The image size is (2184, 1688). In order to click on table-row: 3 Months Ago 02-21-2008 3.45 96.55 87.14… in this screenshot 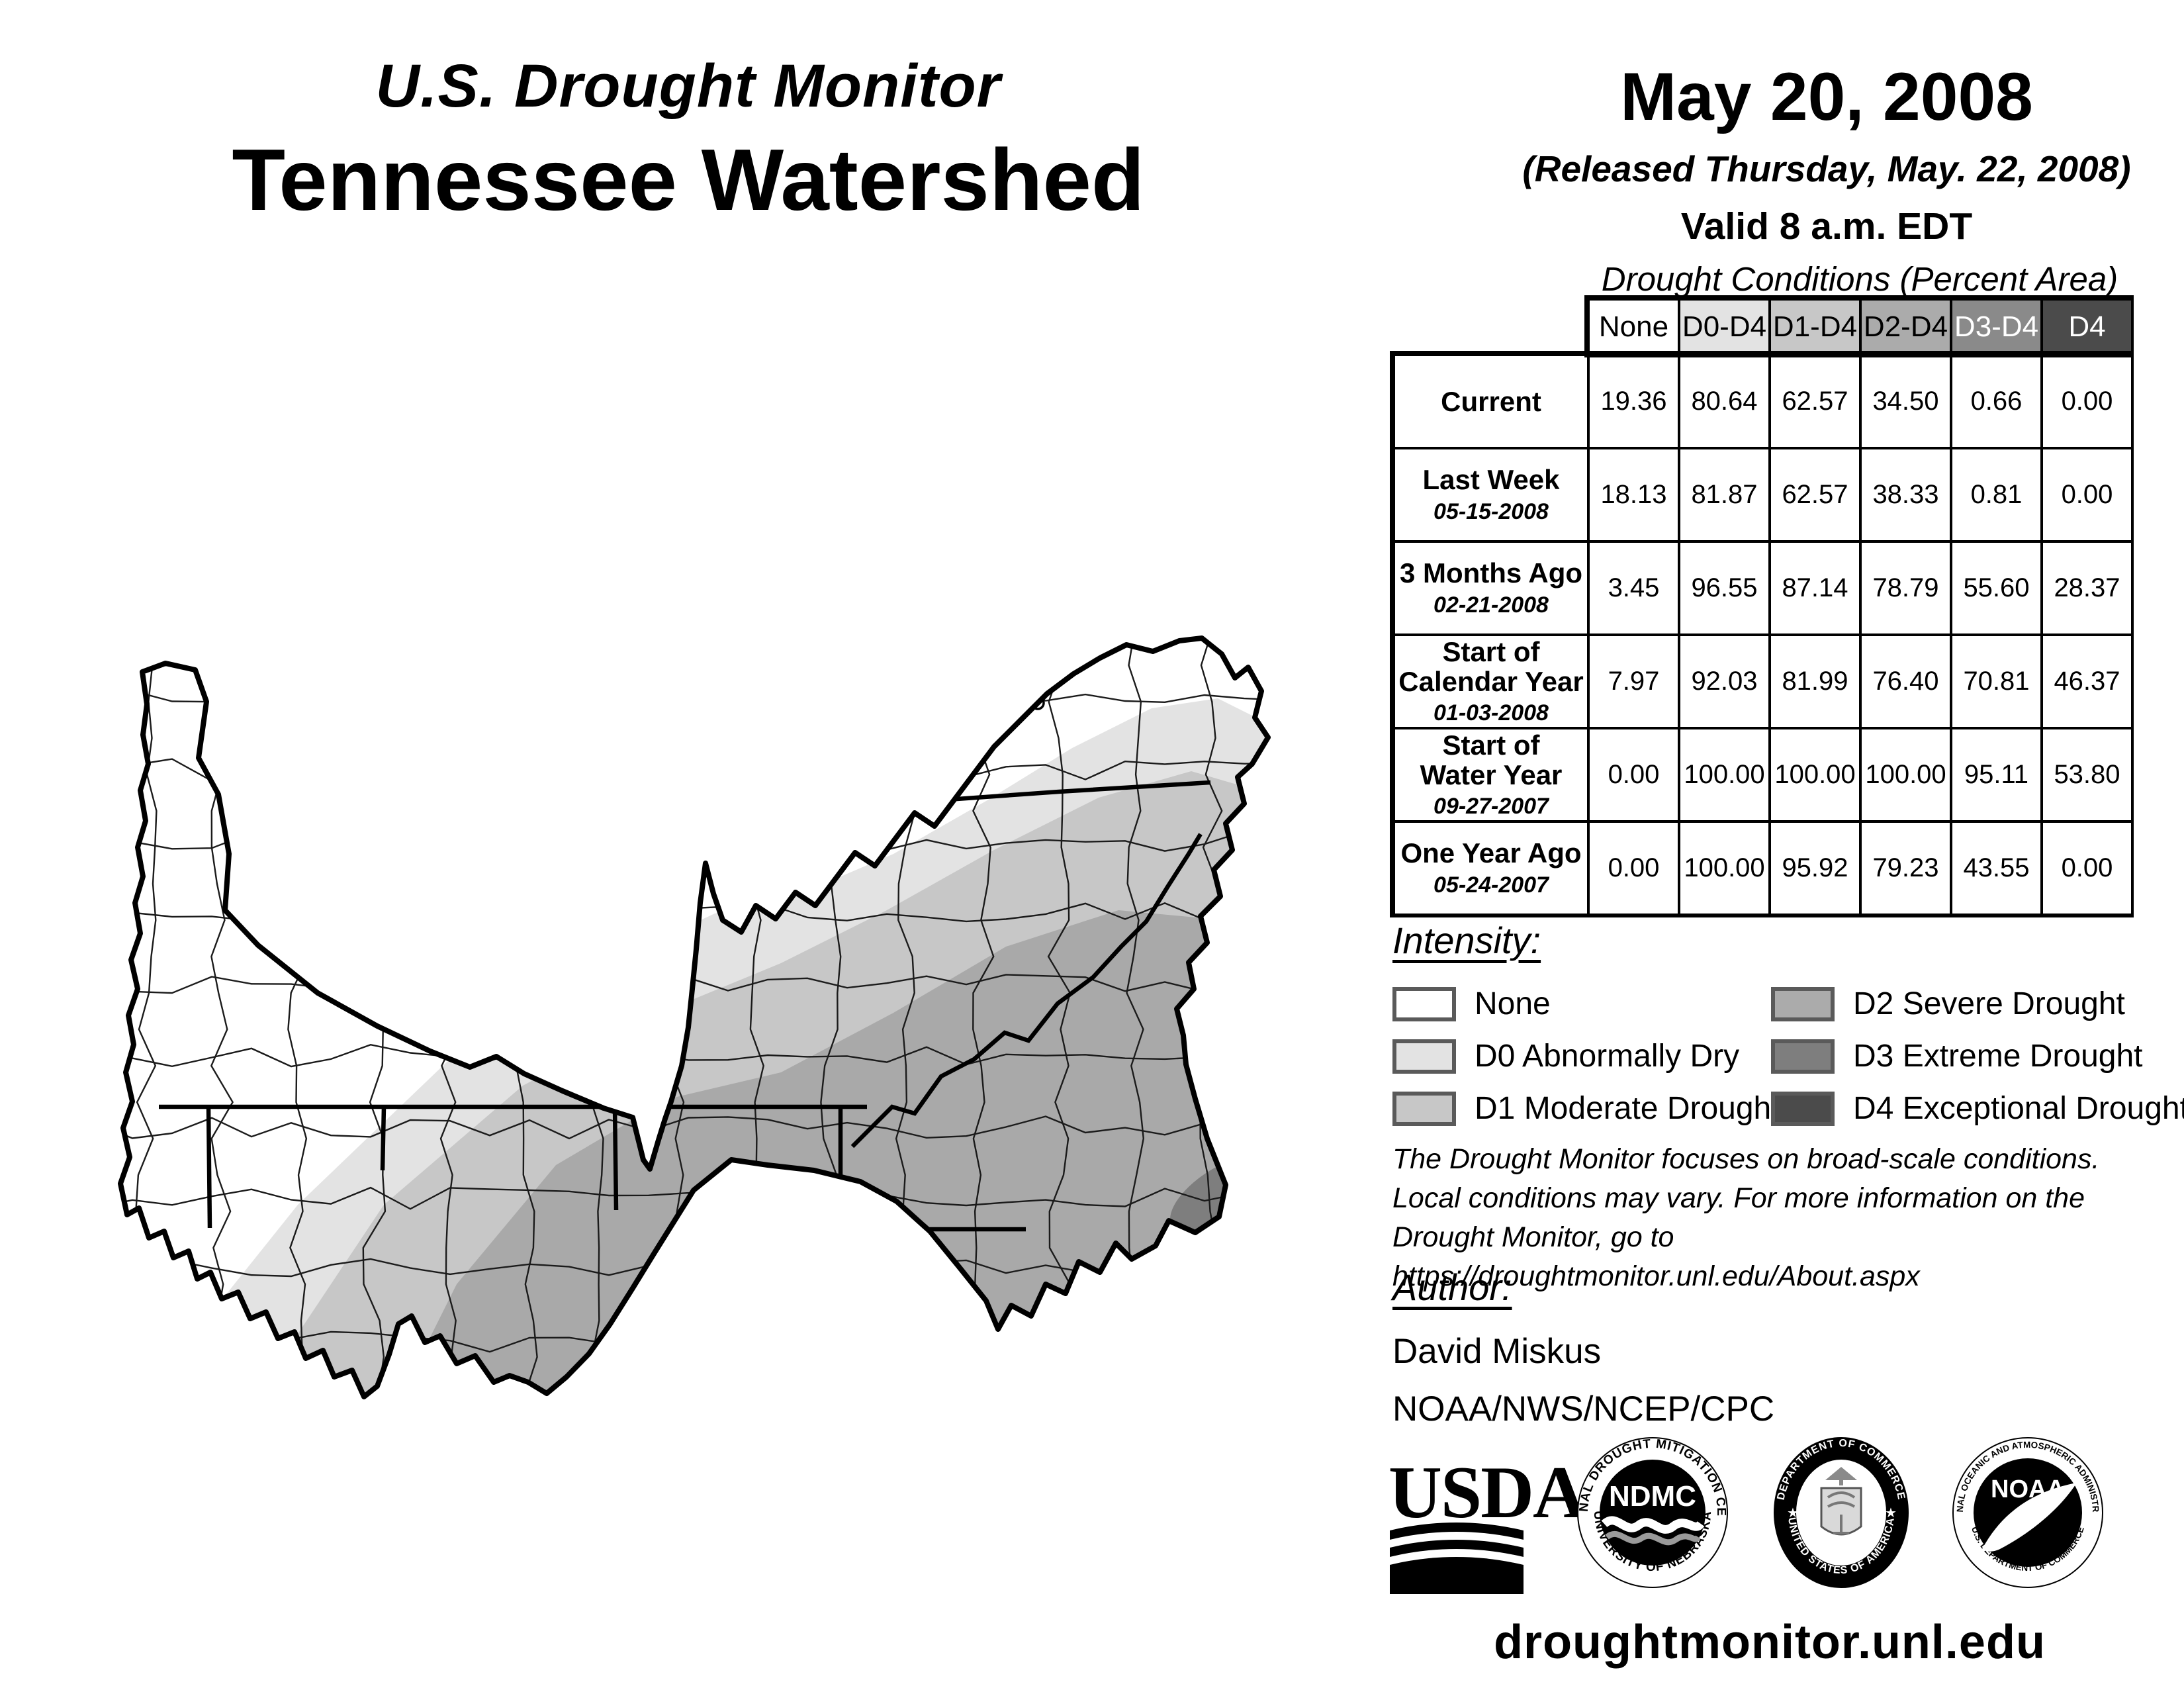, I will do `click(1763, 588)`.